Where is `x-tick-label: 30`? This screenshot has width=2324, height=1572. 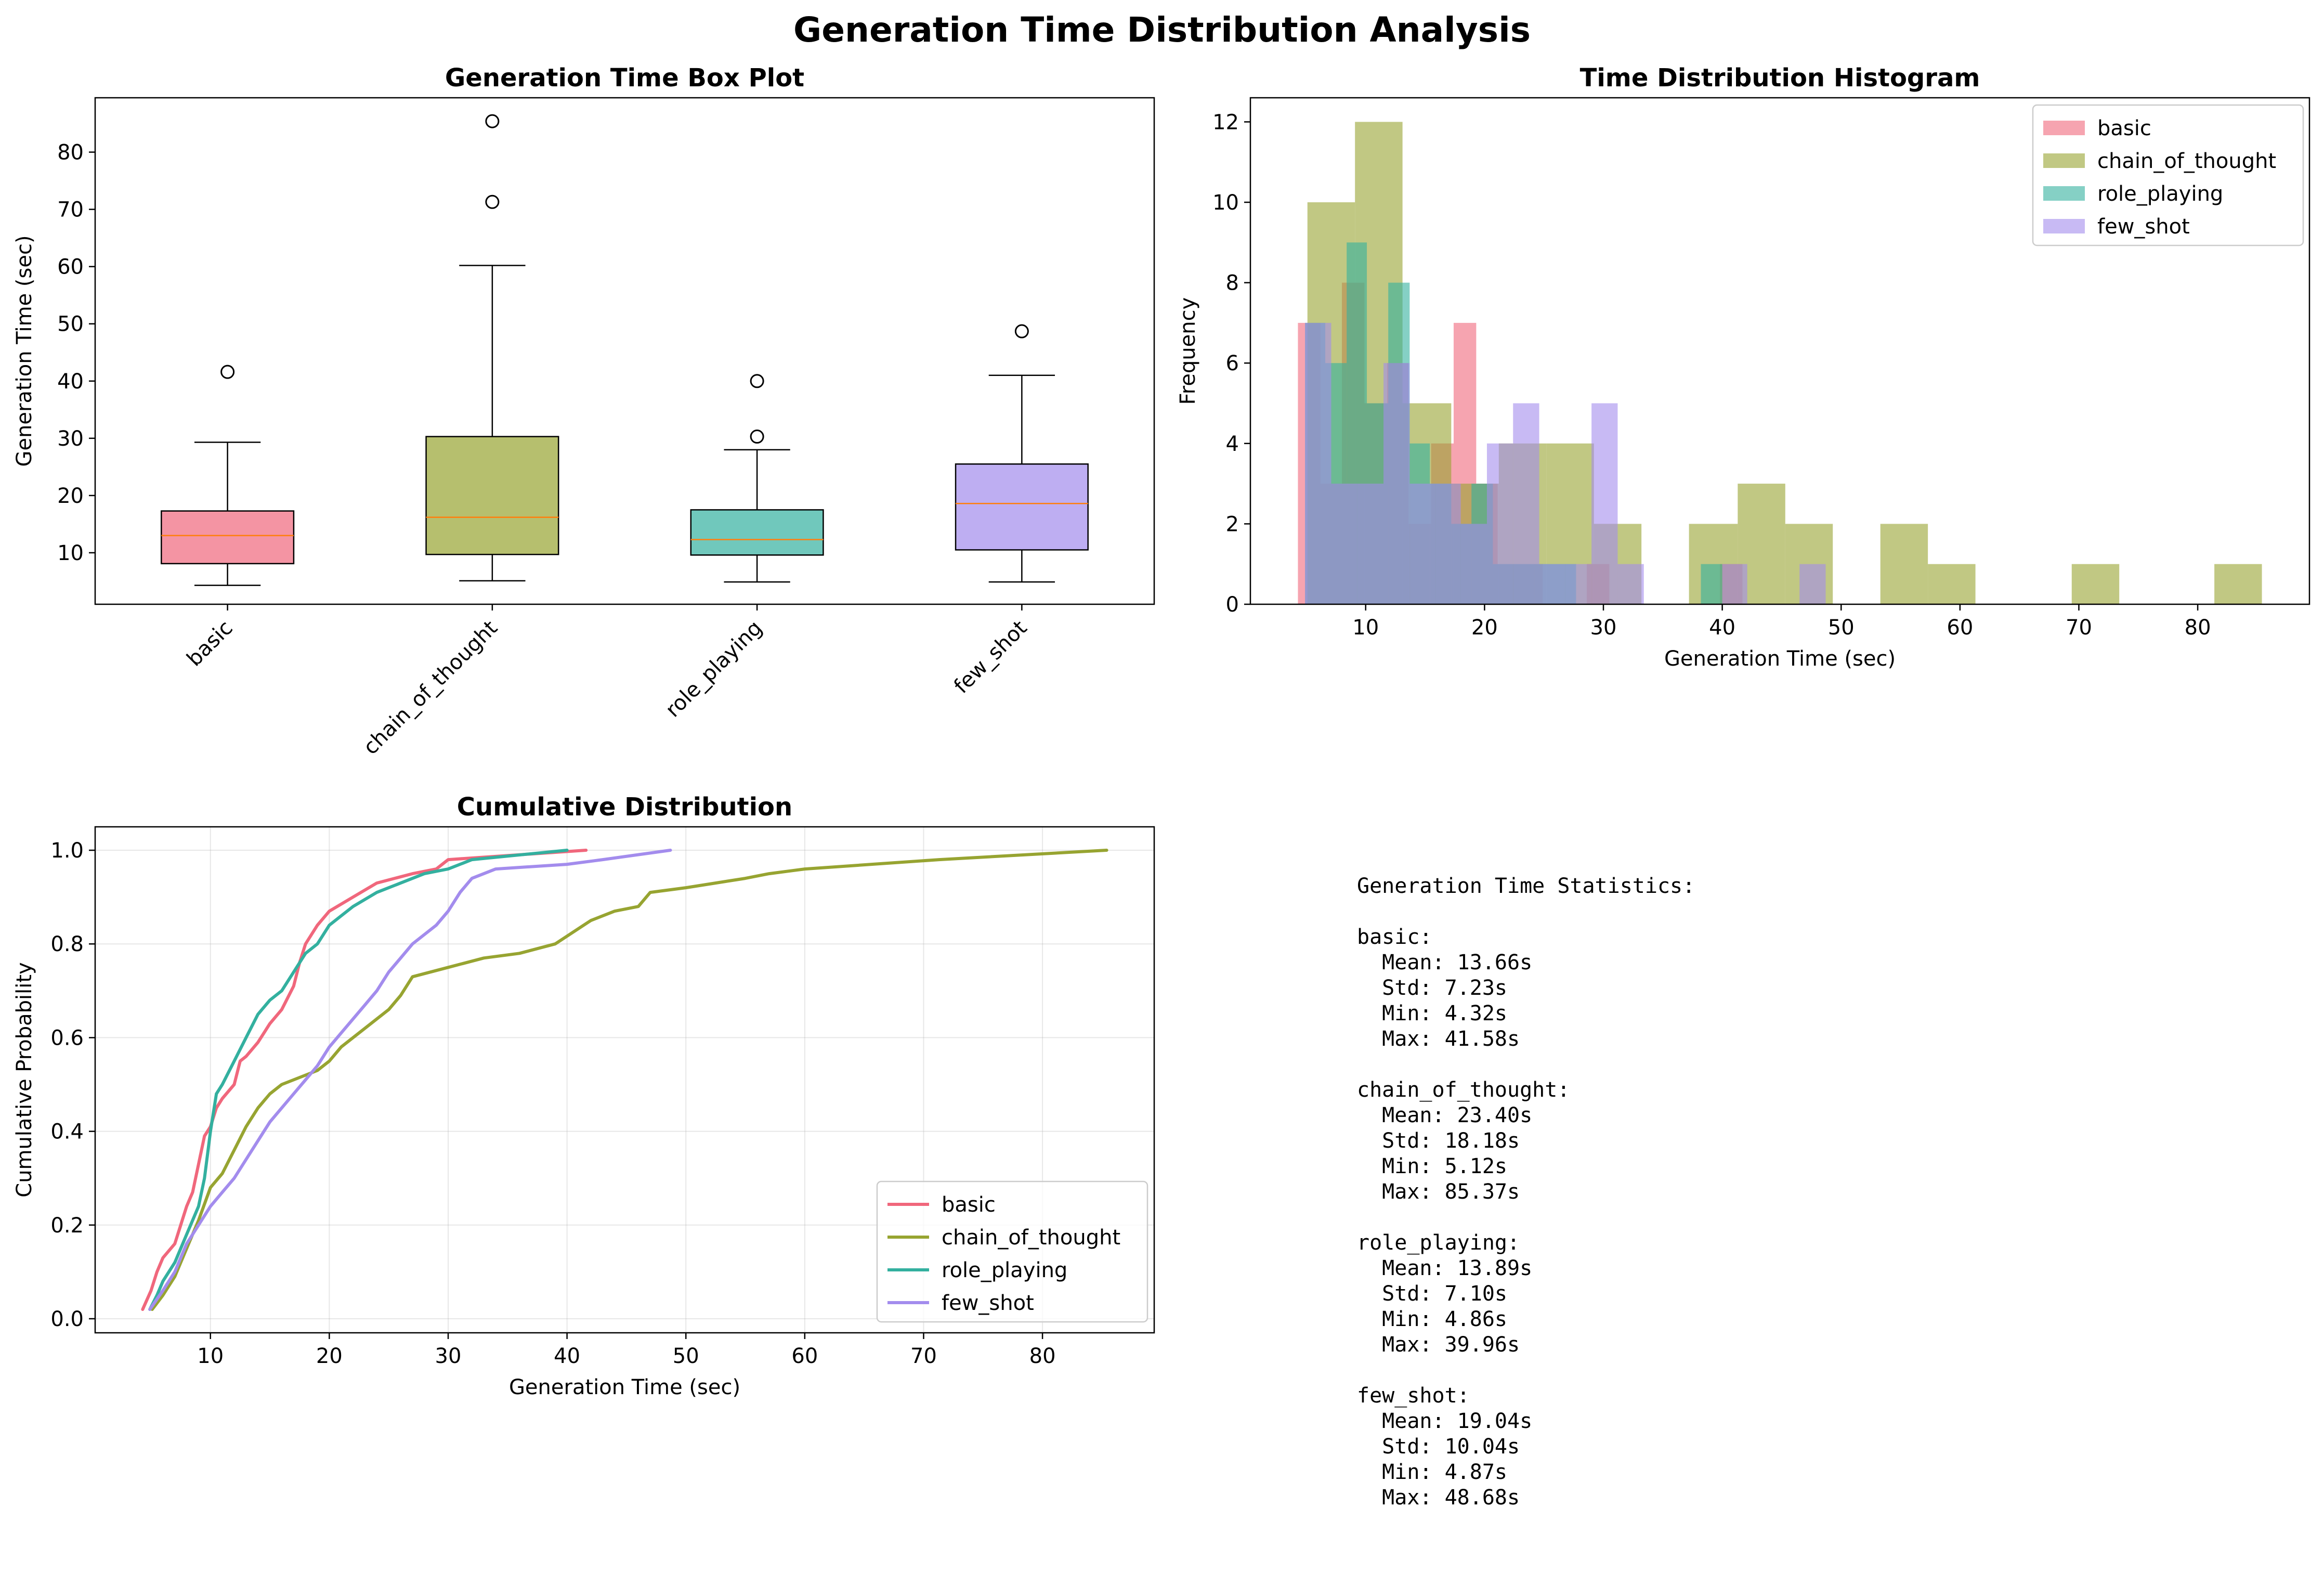
x-tick-label: 30 is located at coordinates (1603, 628).